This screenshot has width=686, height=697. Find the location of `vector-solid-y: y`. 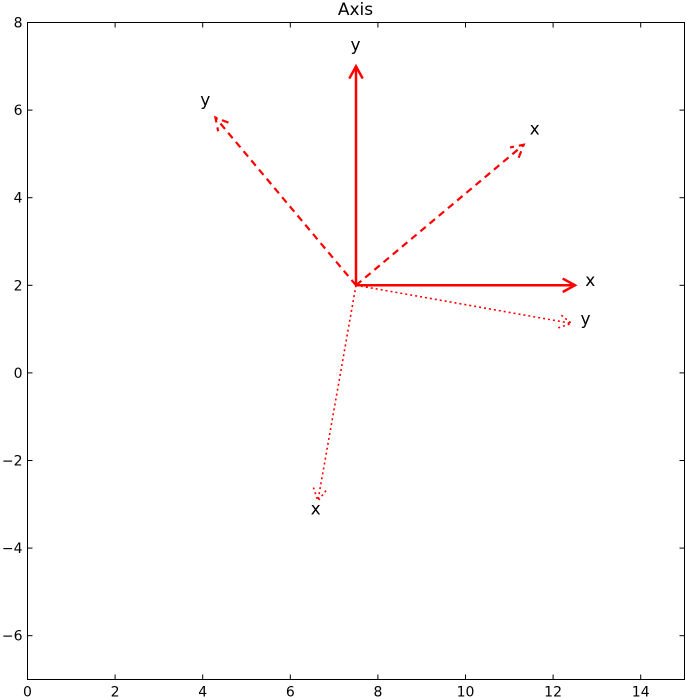

vector-solid-y: y is located at coordinates (356, 161).